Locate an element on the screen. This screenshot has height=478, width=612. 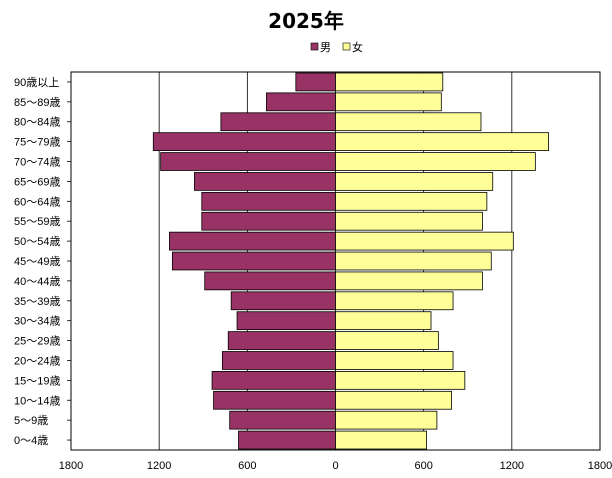
category-label: 80～84歳 is located at coordinates (37, 122).